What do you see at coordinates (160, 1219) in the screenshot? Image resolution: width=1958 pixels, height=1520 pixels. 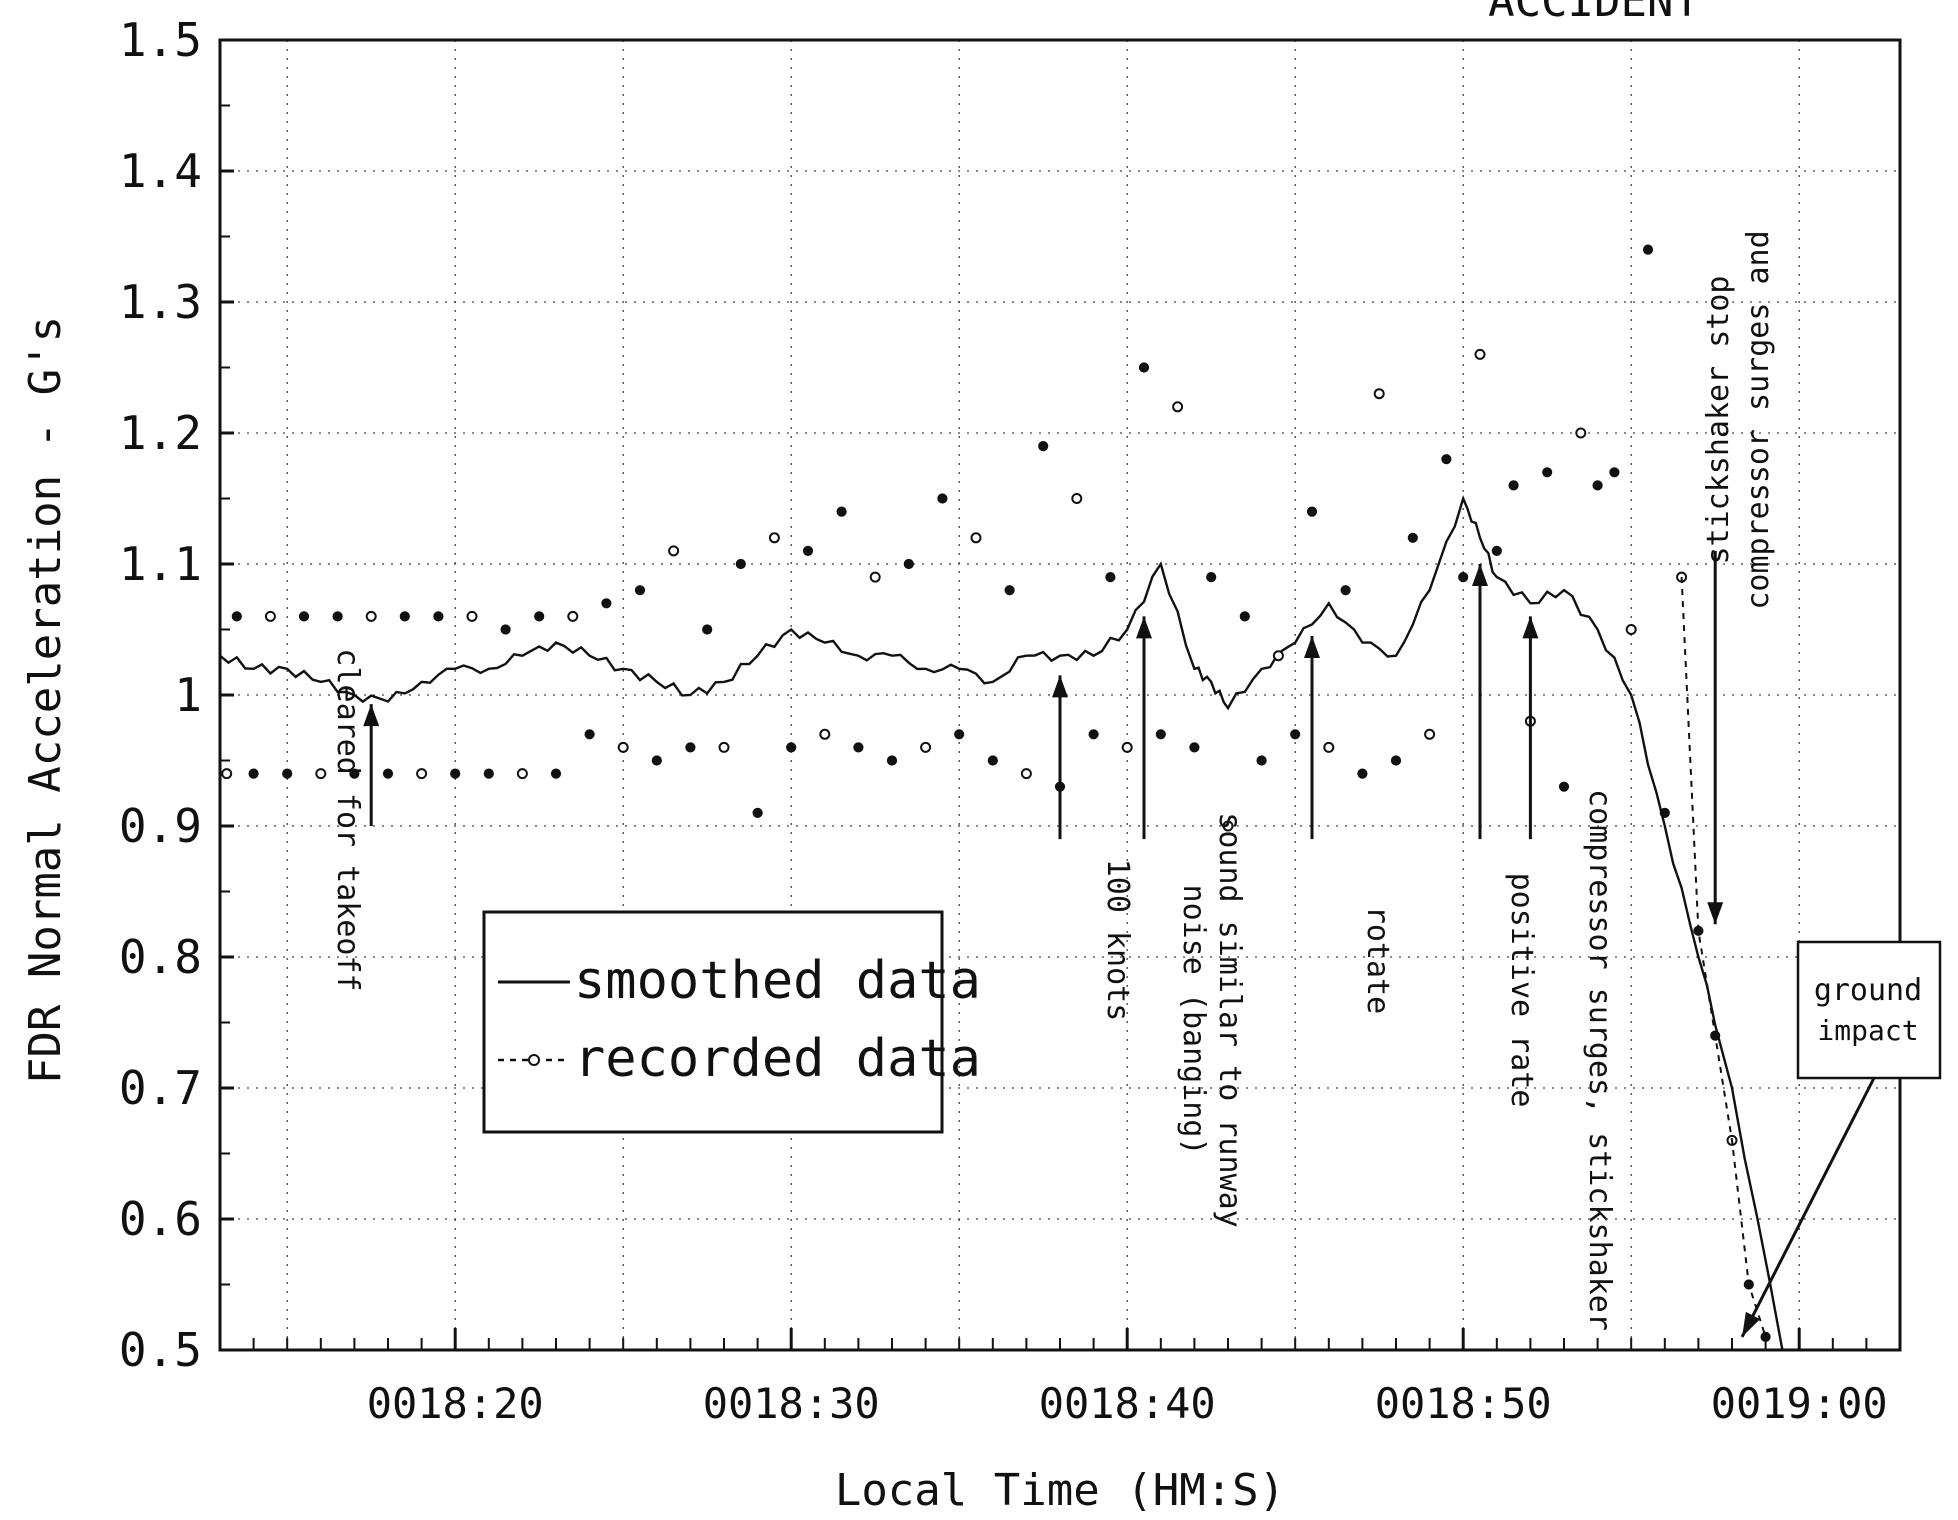 I see `y-tick-label: 0.6` at bounding box center [160, 1219].